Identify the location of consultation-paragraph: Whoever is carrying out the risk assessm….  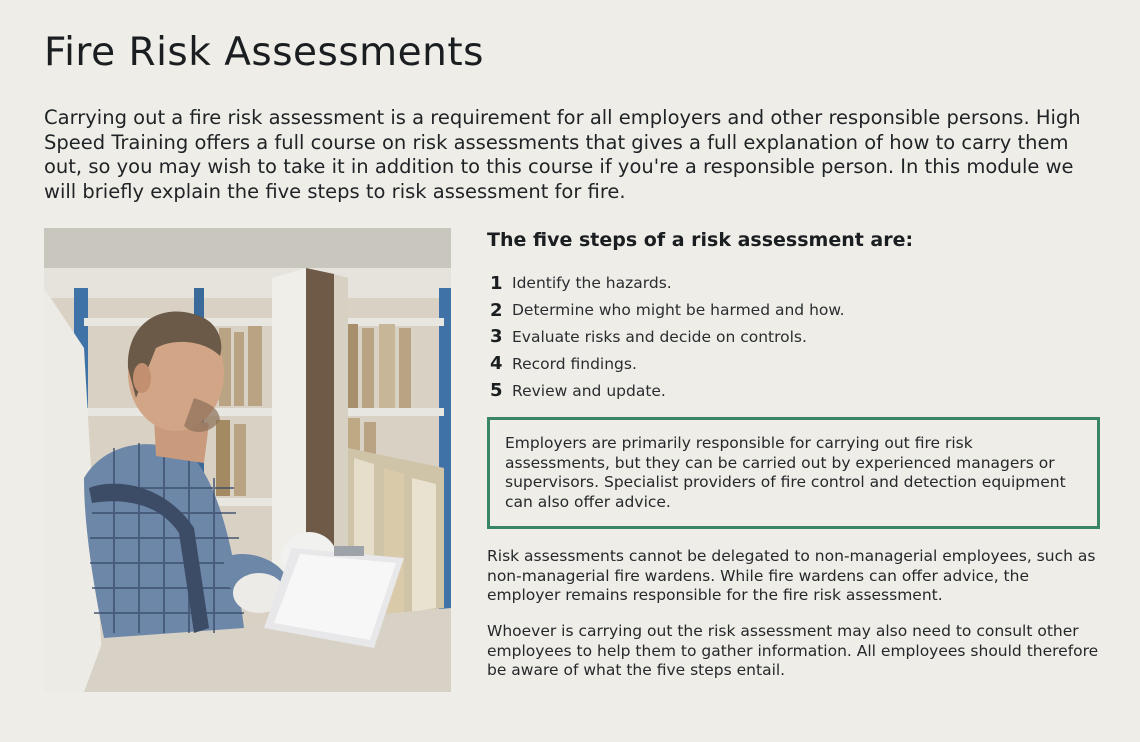
(793, 650).